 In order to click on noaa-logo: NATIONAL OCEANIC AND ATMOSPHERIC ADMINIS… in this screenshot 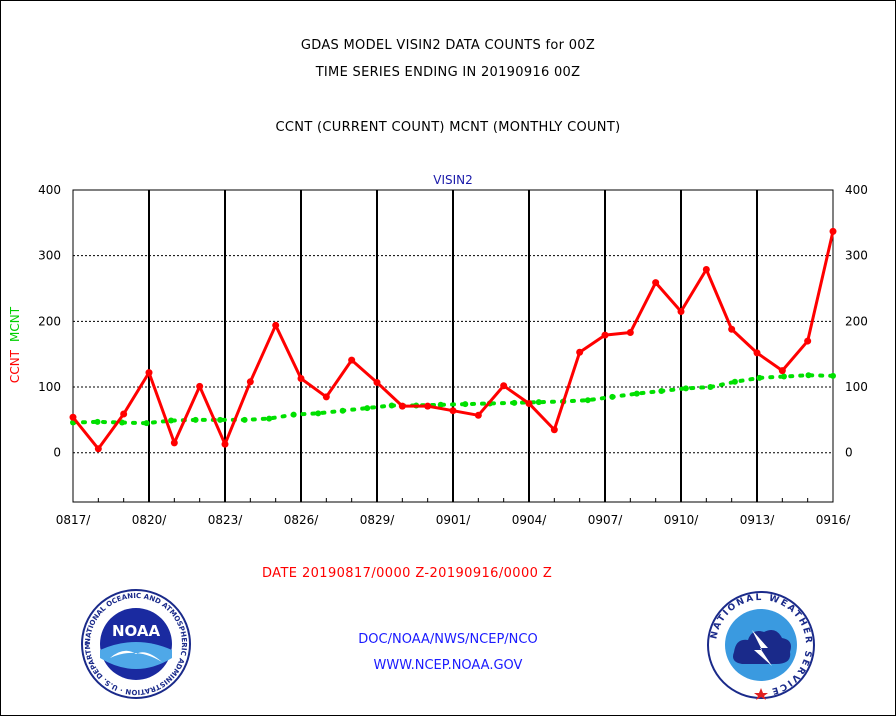, I will do `click(136, 644)`.